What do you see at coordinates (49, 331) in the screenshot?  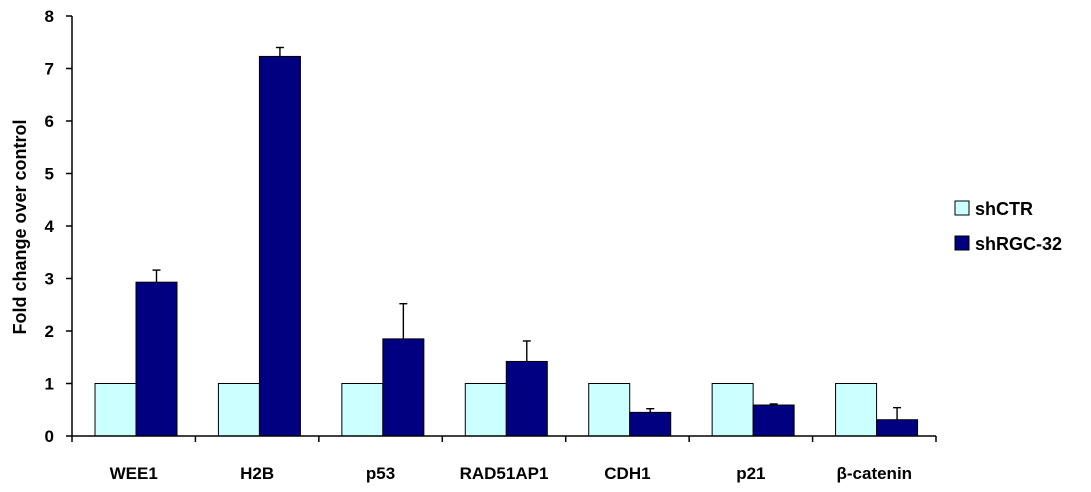 I see `y-tick-label: 2` at bounding box center [49, 331].